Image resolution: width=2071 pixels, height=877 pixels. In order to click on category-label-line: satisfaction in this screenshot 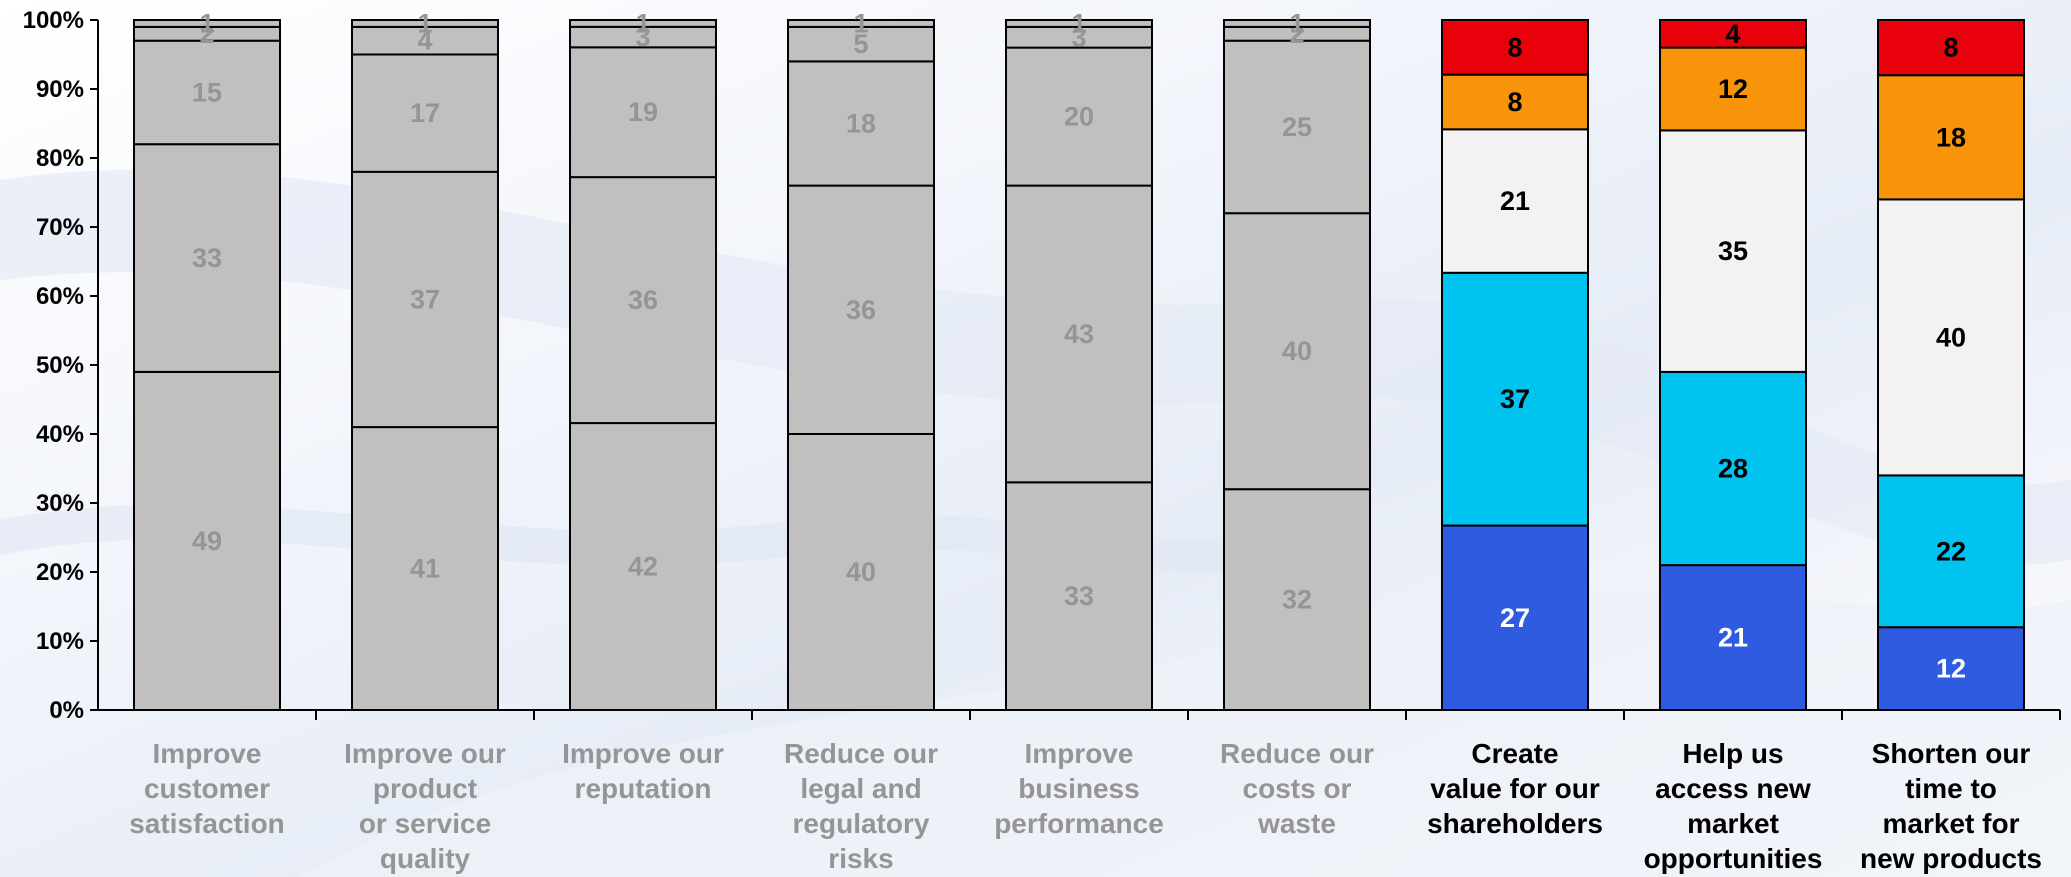, I will do `click(207, 823)`.